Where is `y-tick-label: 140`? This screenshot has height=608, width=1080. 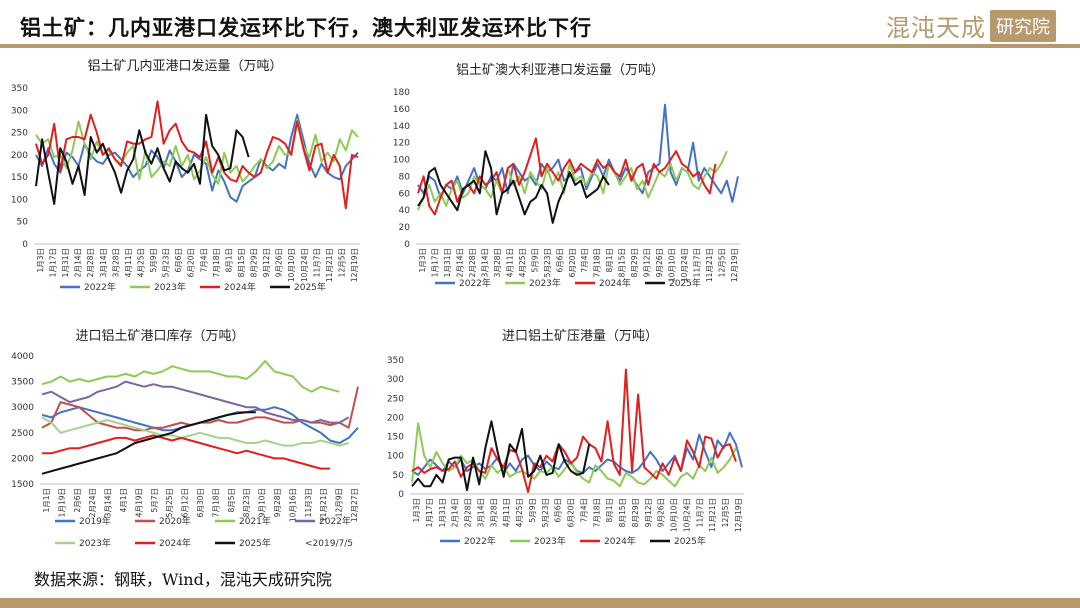 y-tick-label: 140 is located at coordinates (401, 127).